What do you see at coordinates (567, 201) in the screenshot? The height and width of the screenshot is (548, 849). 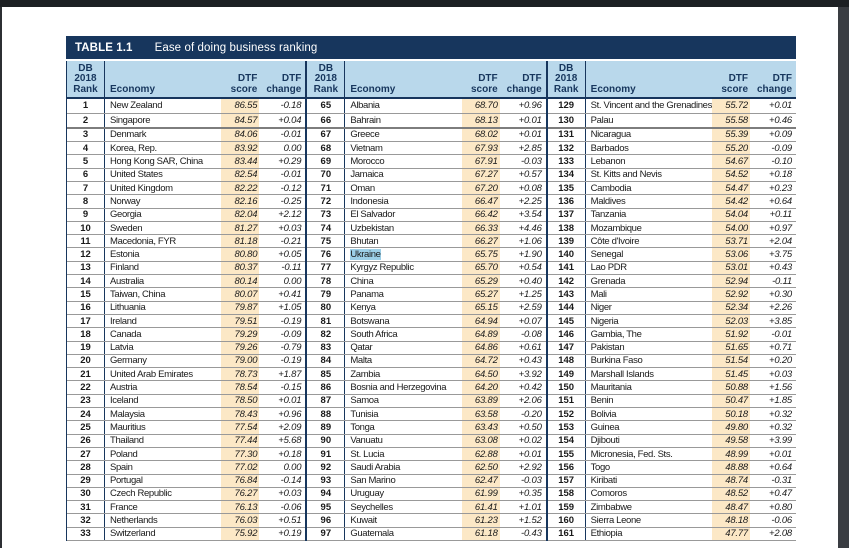 I see `rank-cell: 136` at bounding box center [567, 201].